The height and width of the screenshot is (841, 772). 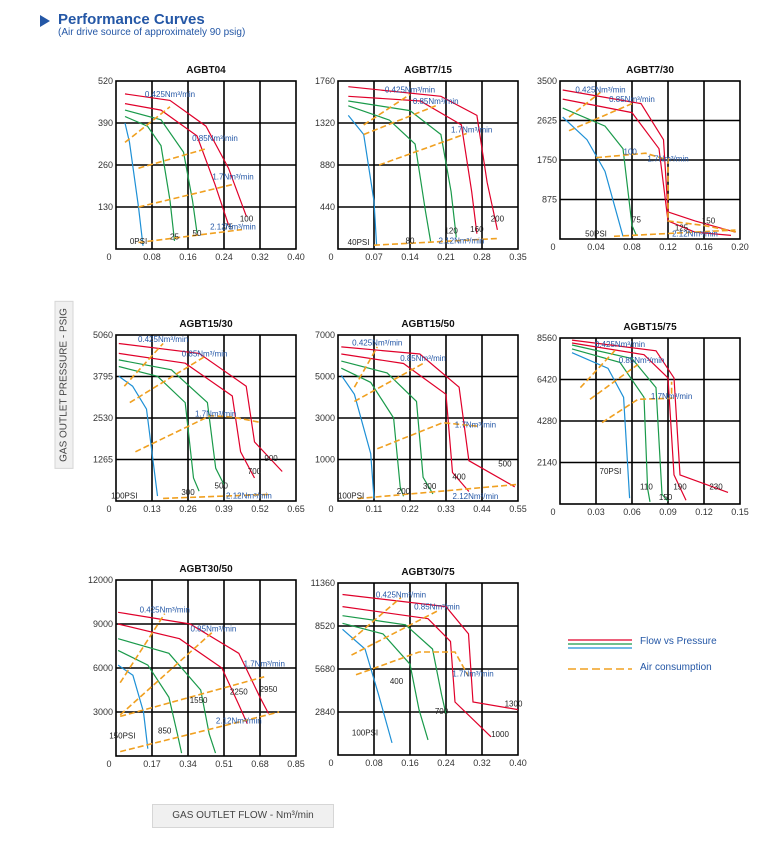 What do you see at coordinates (206, 70) in the screenshot?
I see `chart-title: AGBT04` at bounding box center [206, 70].